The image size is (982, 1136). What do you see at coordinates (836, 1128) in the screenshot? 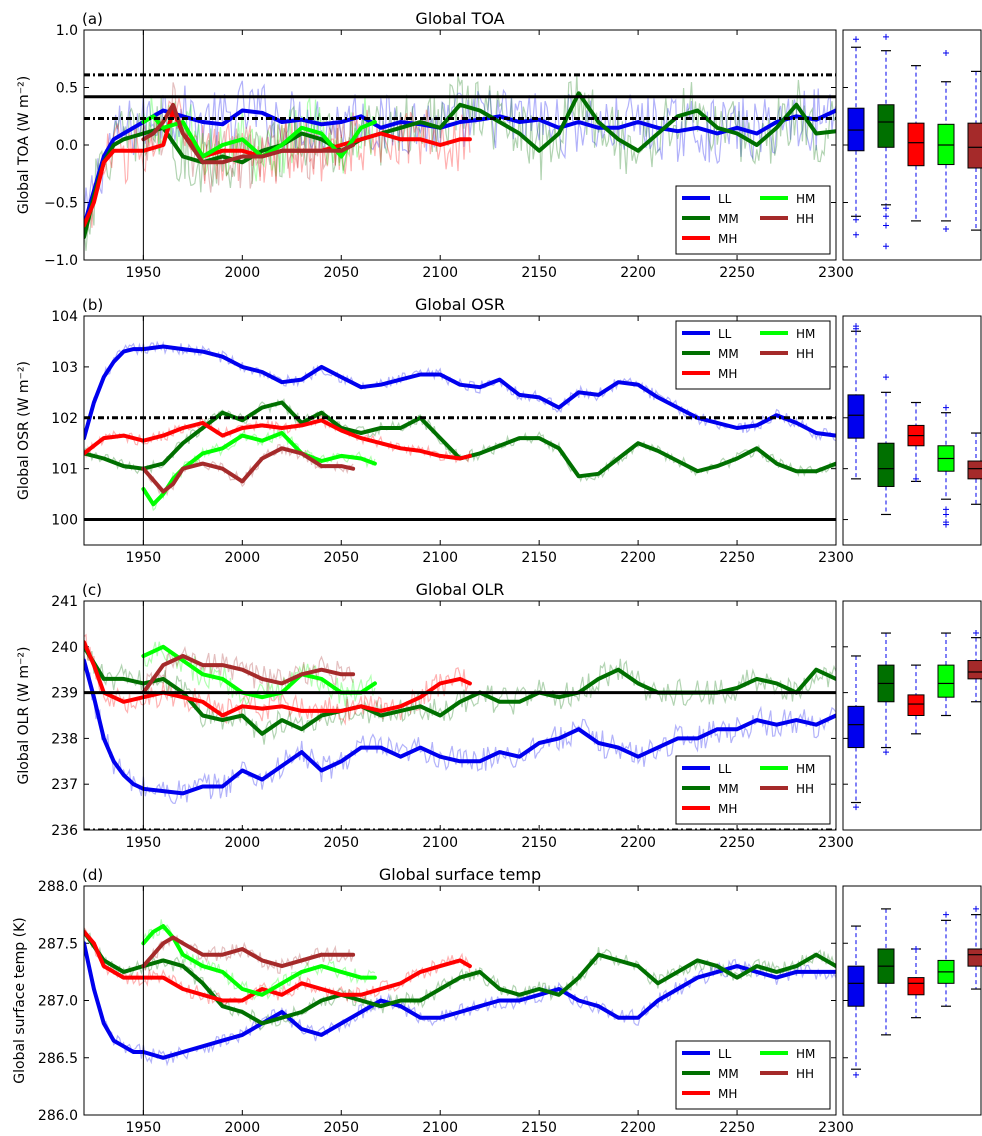
I see `x-tick-label: 2300` at bounding box center [836, 1128].